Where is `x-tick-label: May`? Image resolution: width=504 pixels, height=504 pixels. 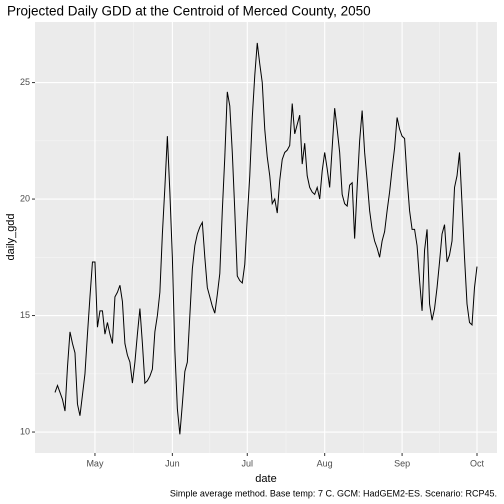 x-tick-label: May is located at coordinates (95, 463).